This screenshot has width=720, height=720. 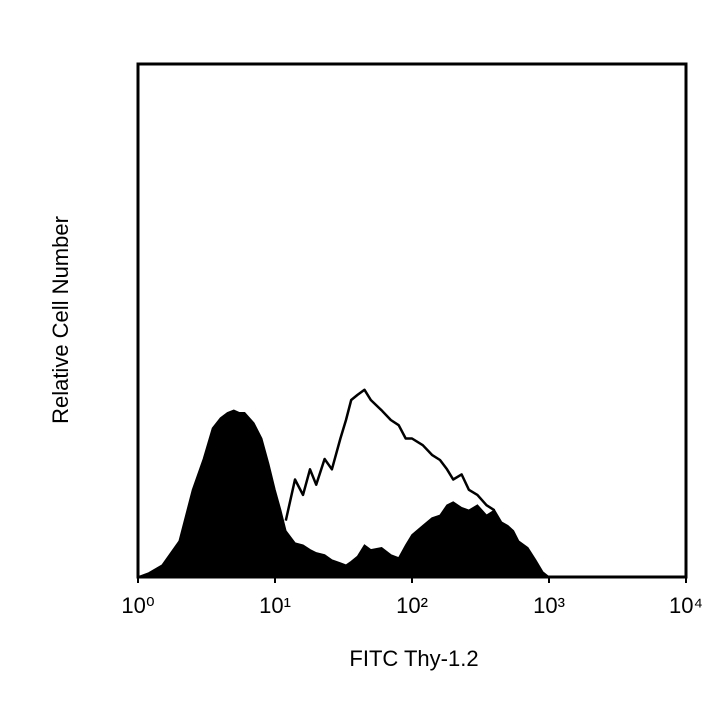 I want to click on x-axis-label: FITC Thy-1.2, so click(x=413, y=658).